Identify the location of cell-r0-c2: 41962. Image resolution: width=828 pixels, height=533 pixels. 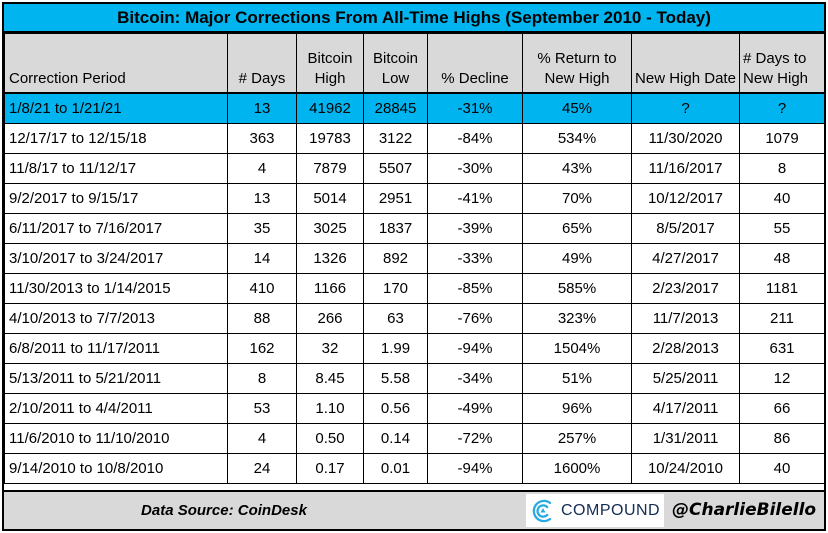
(330, 108).